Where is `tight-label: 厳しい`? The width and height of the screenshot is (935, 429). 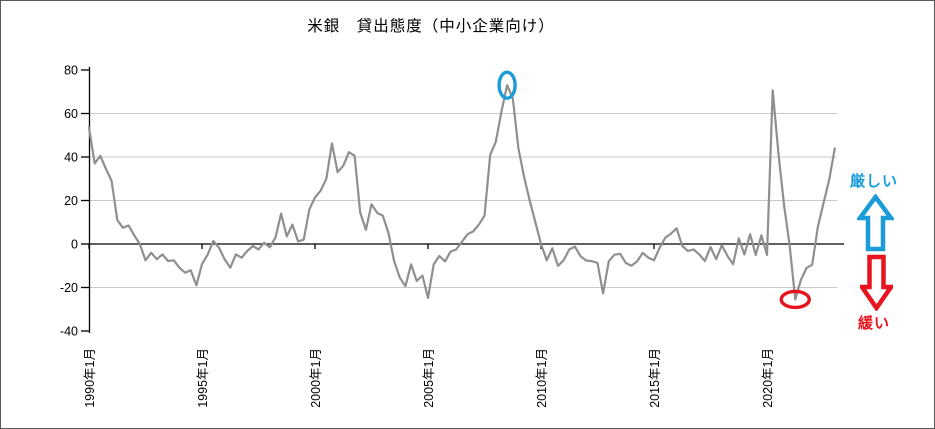
tight-label: 厳しい is located at coordinates (873, 181).